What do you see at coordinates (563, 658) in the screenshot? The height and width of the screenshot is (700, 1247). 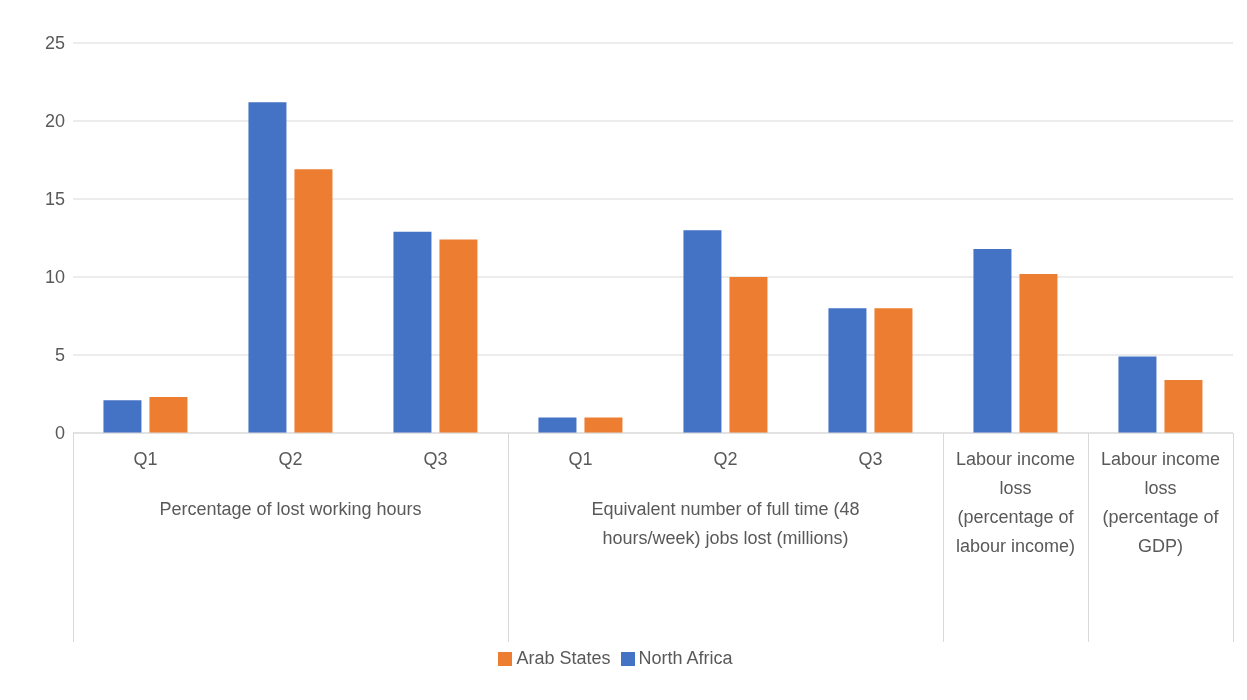 I see `legend-label: Arab States` at bounding box center [563, 658].